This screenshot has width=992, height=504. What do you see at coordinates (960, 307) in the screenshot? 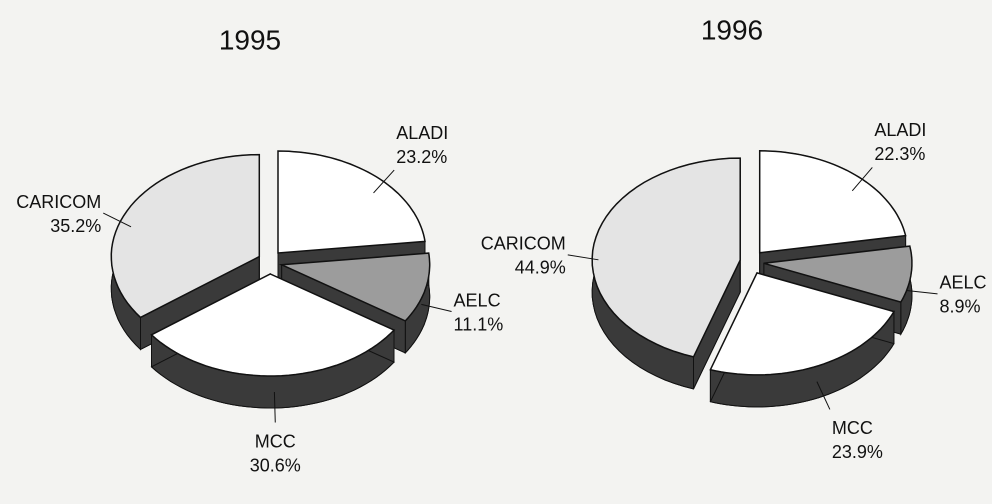
I see `value-label: 8.9%` at bounding box center [960, 307].